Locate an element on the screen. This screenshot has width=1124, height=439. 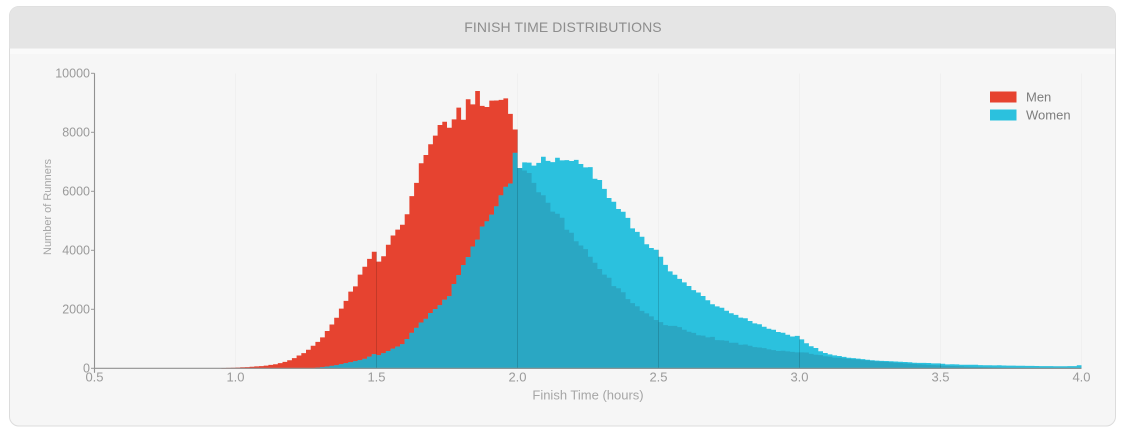
svg-text: 1.0 is located at coordinates (235, 377).